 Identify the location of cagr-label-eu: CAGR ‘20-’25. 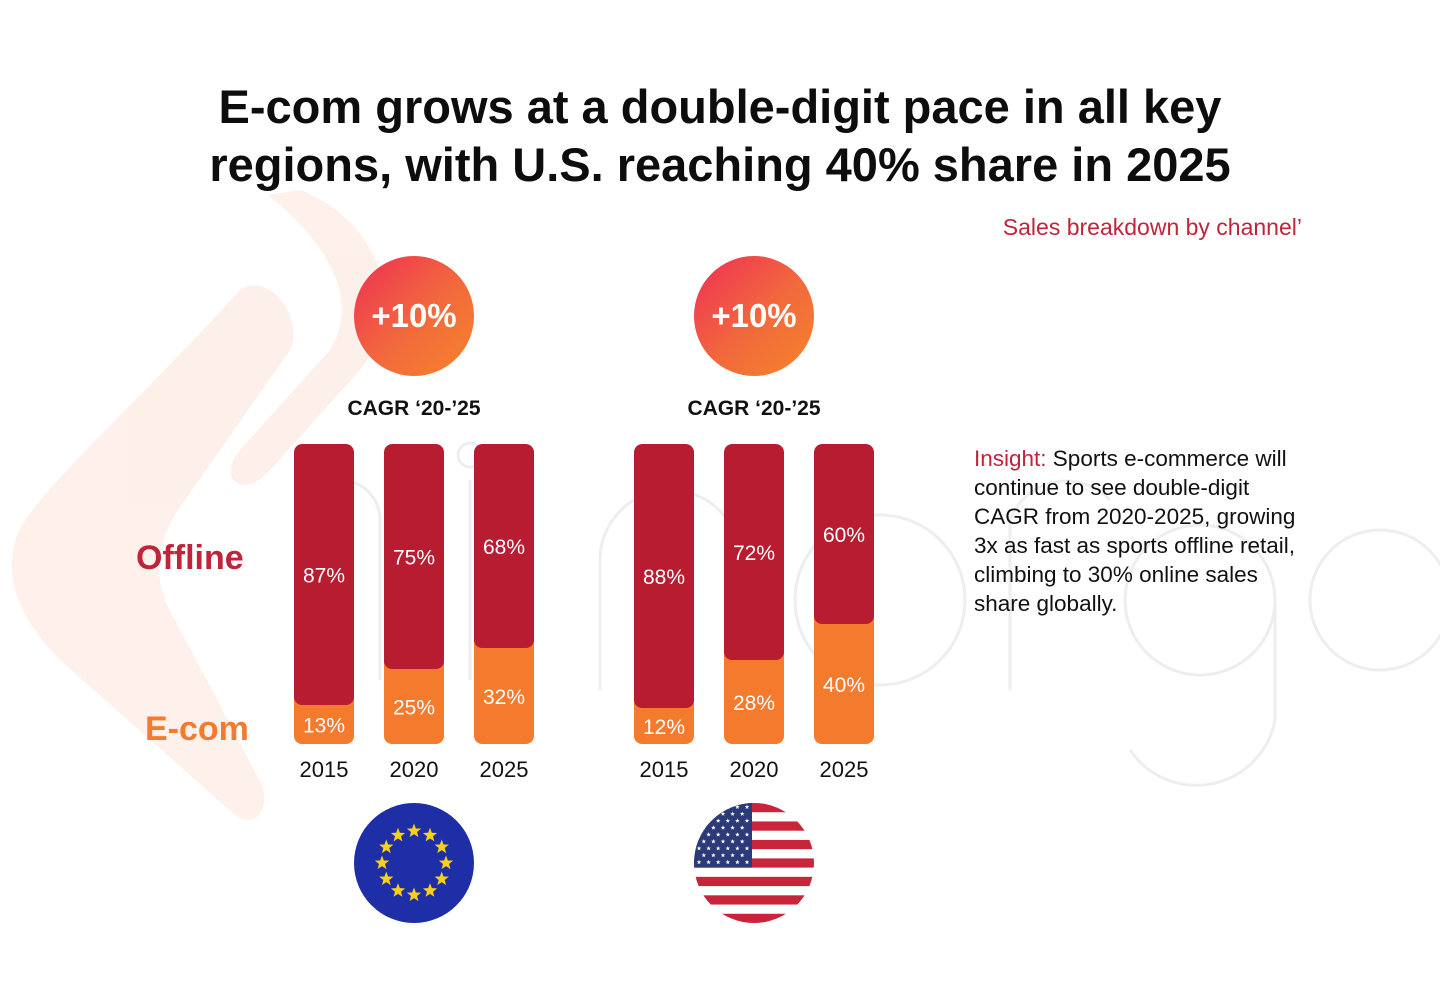
(414, 408).